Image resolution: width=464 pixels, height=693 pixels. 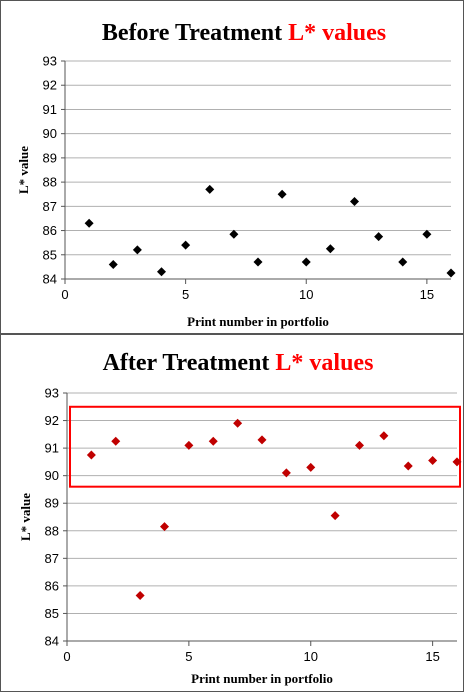 I want to click on highlight-box, so click(x=265, y=446).